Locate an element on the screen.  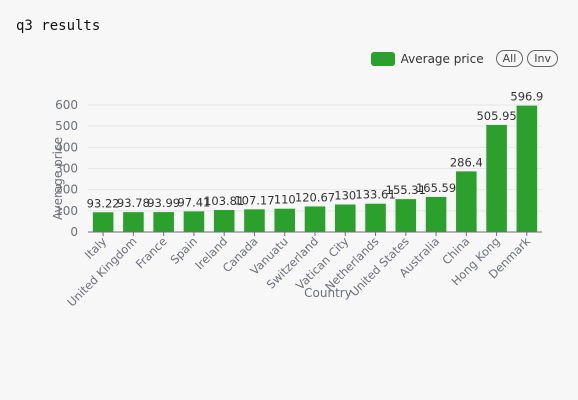
data-label: 110 is located at coordinates (285, 200).